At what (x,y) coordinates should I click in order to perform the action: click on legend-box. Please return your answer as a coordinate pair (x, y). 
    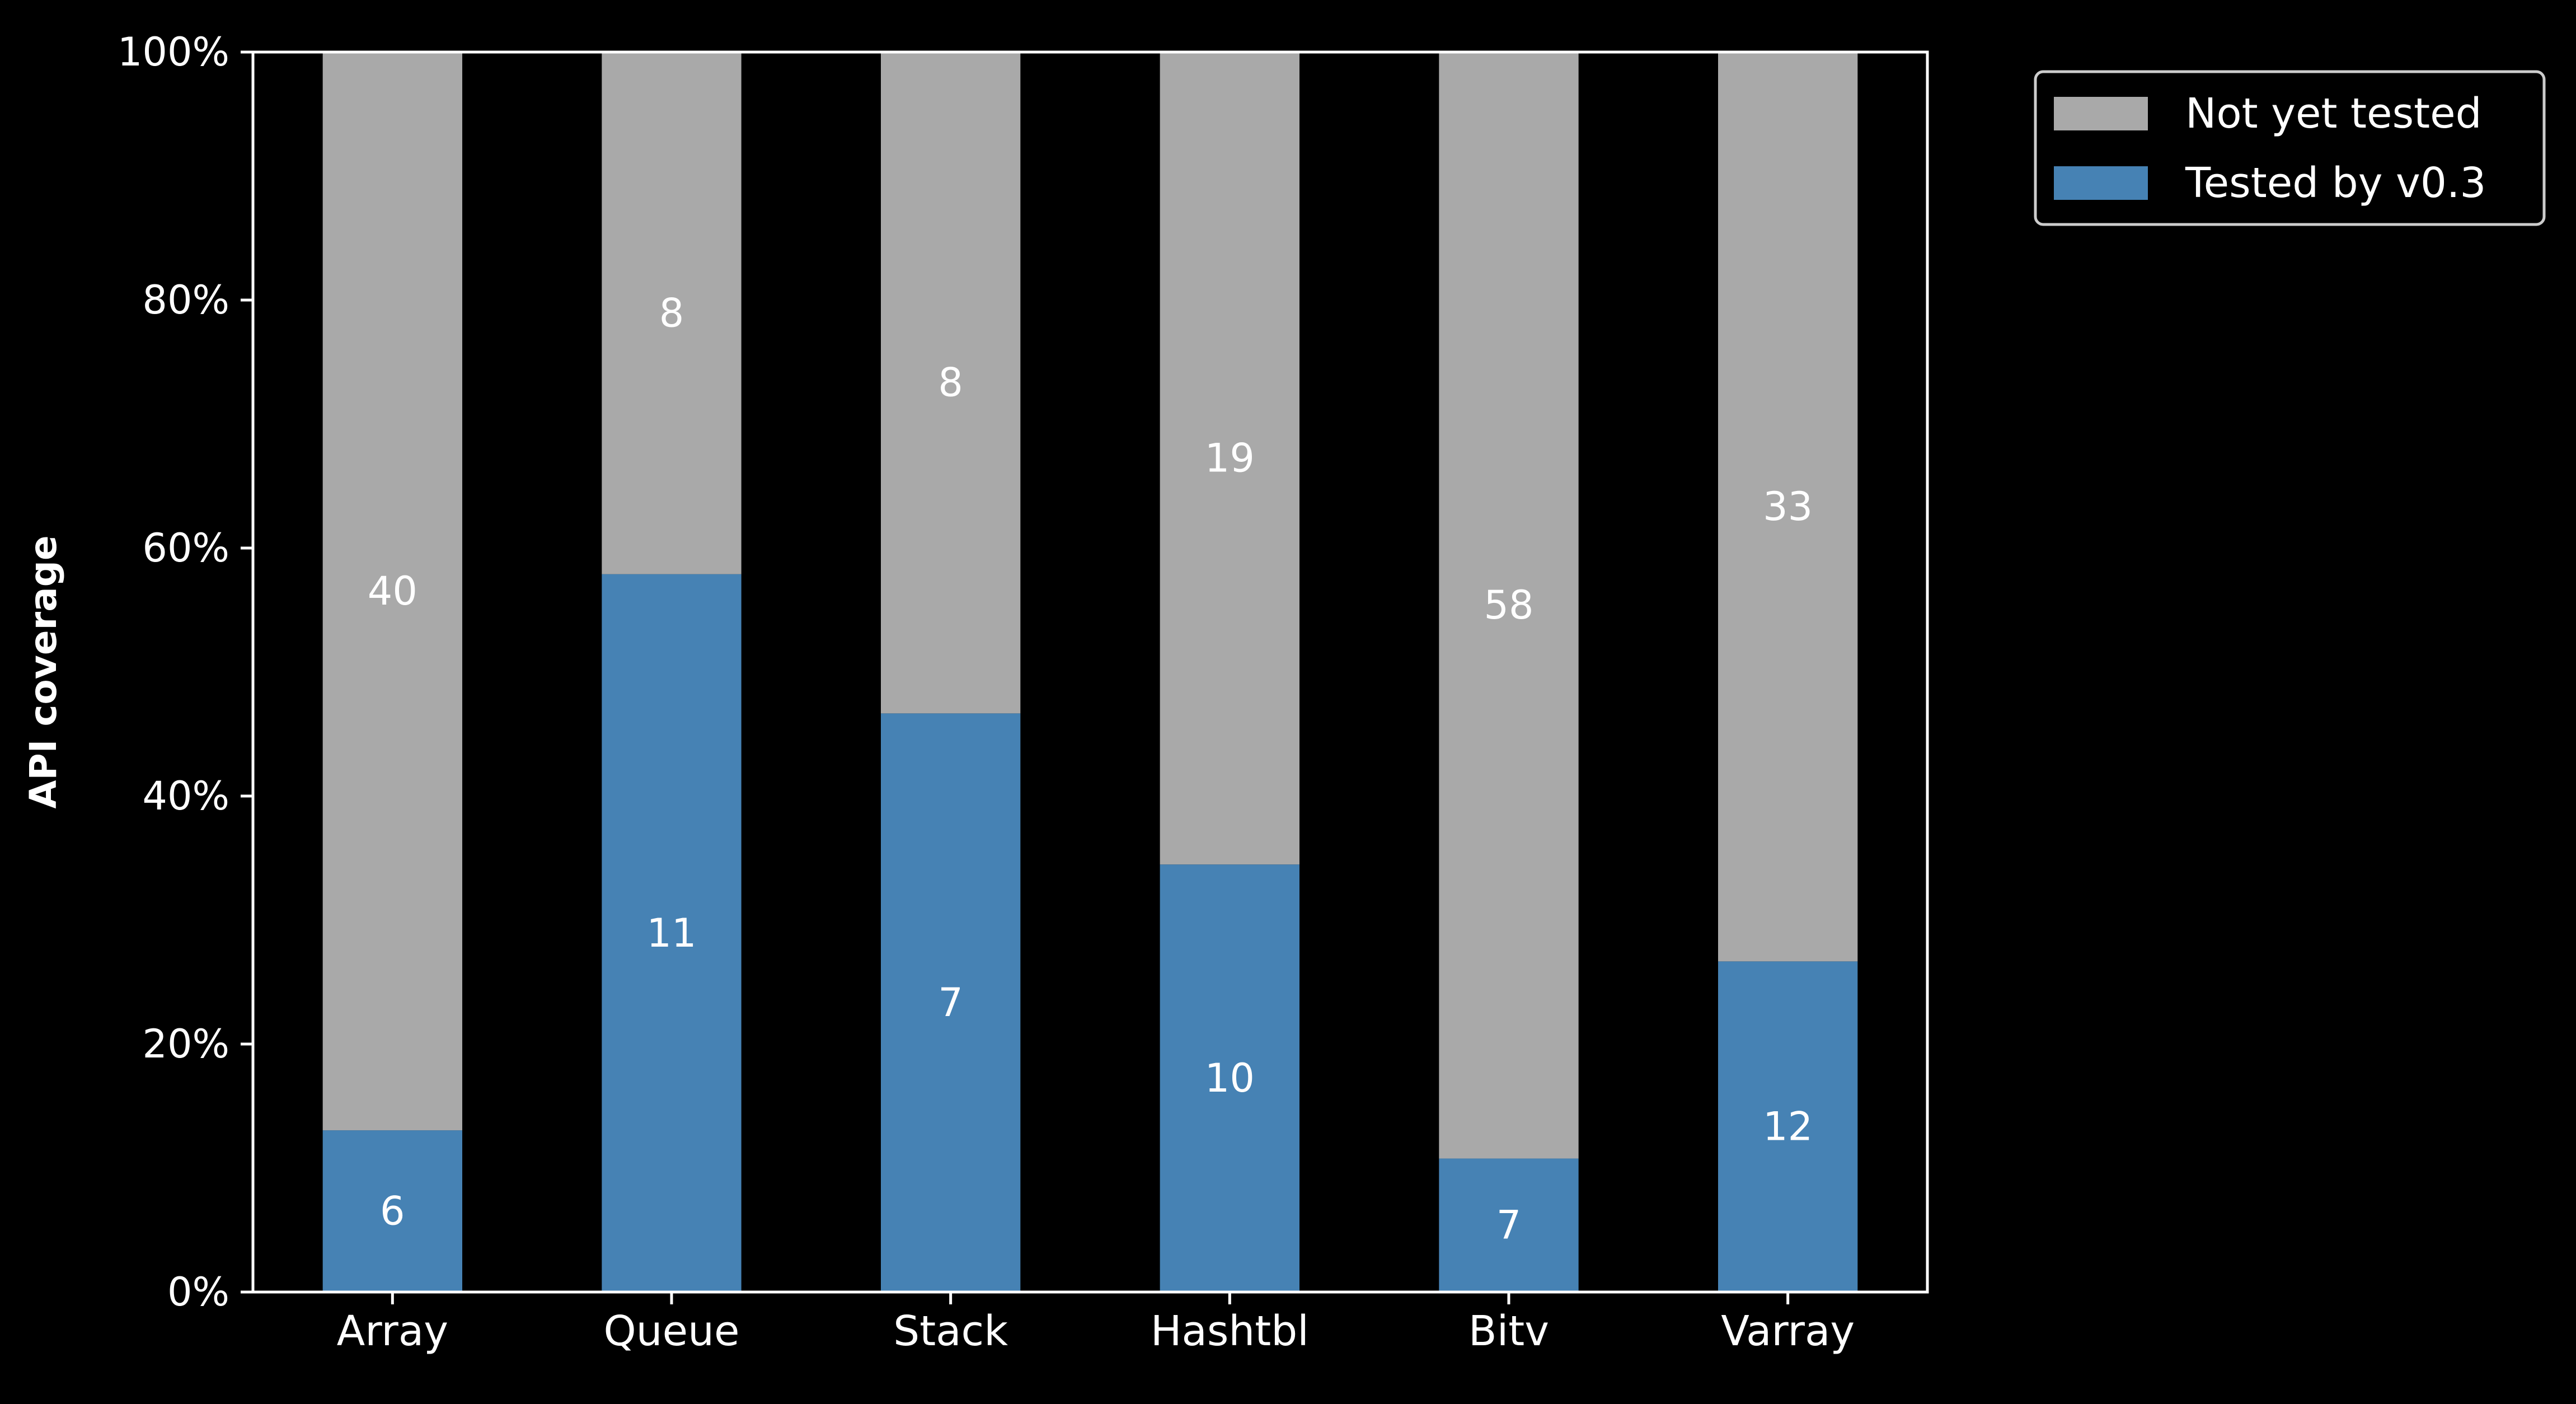
    Looking at the image, I should click on (2290, 148).